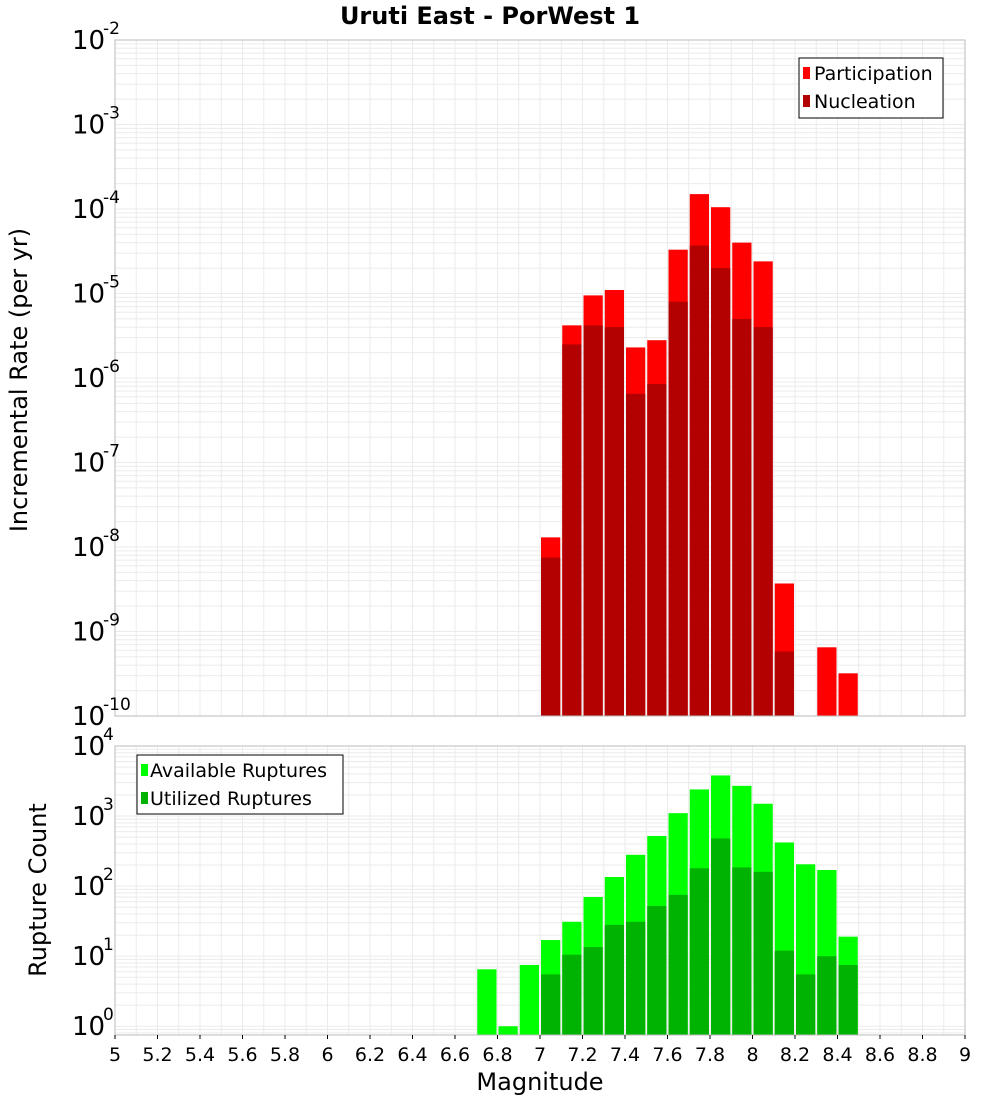  I want to click on bottom-y-tick-exponent: 2, so click(108, 875).